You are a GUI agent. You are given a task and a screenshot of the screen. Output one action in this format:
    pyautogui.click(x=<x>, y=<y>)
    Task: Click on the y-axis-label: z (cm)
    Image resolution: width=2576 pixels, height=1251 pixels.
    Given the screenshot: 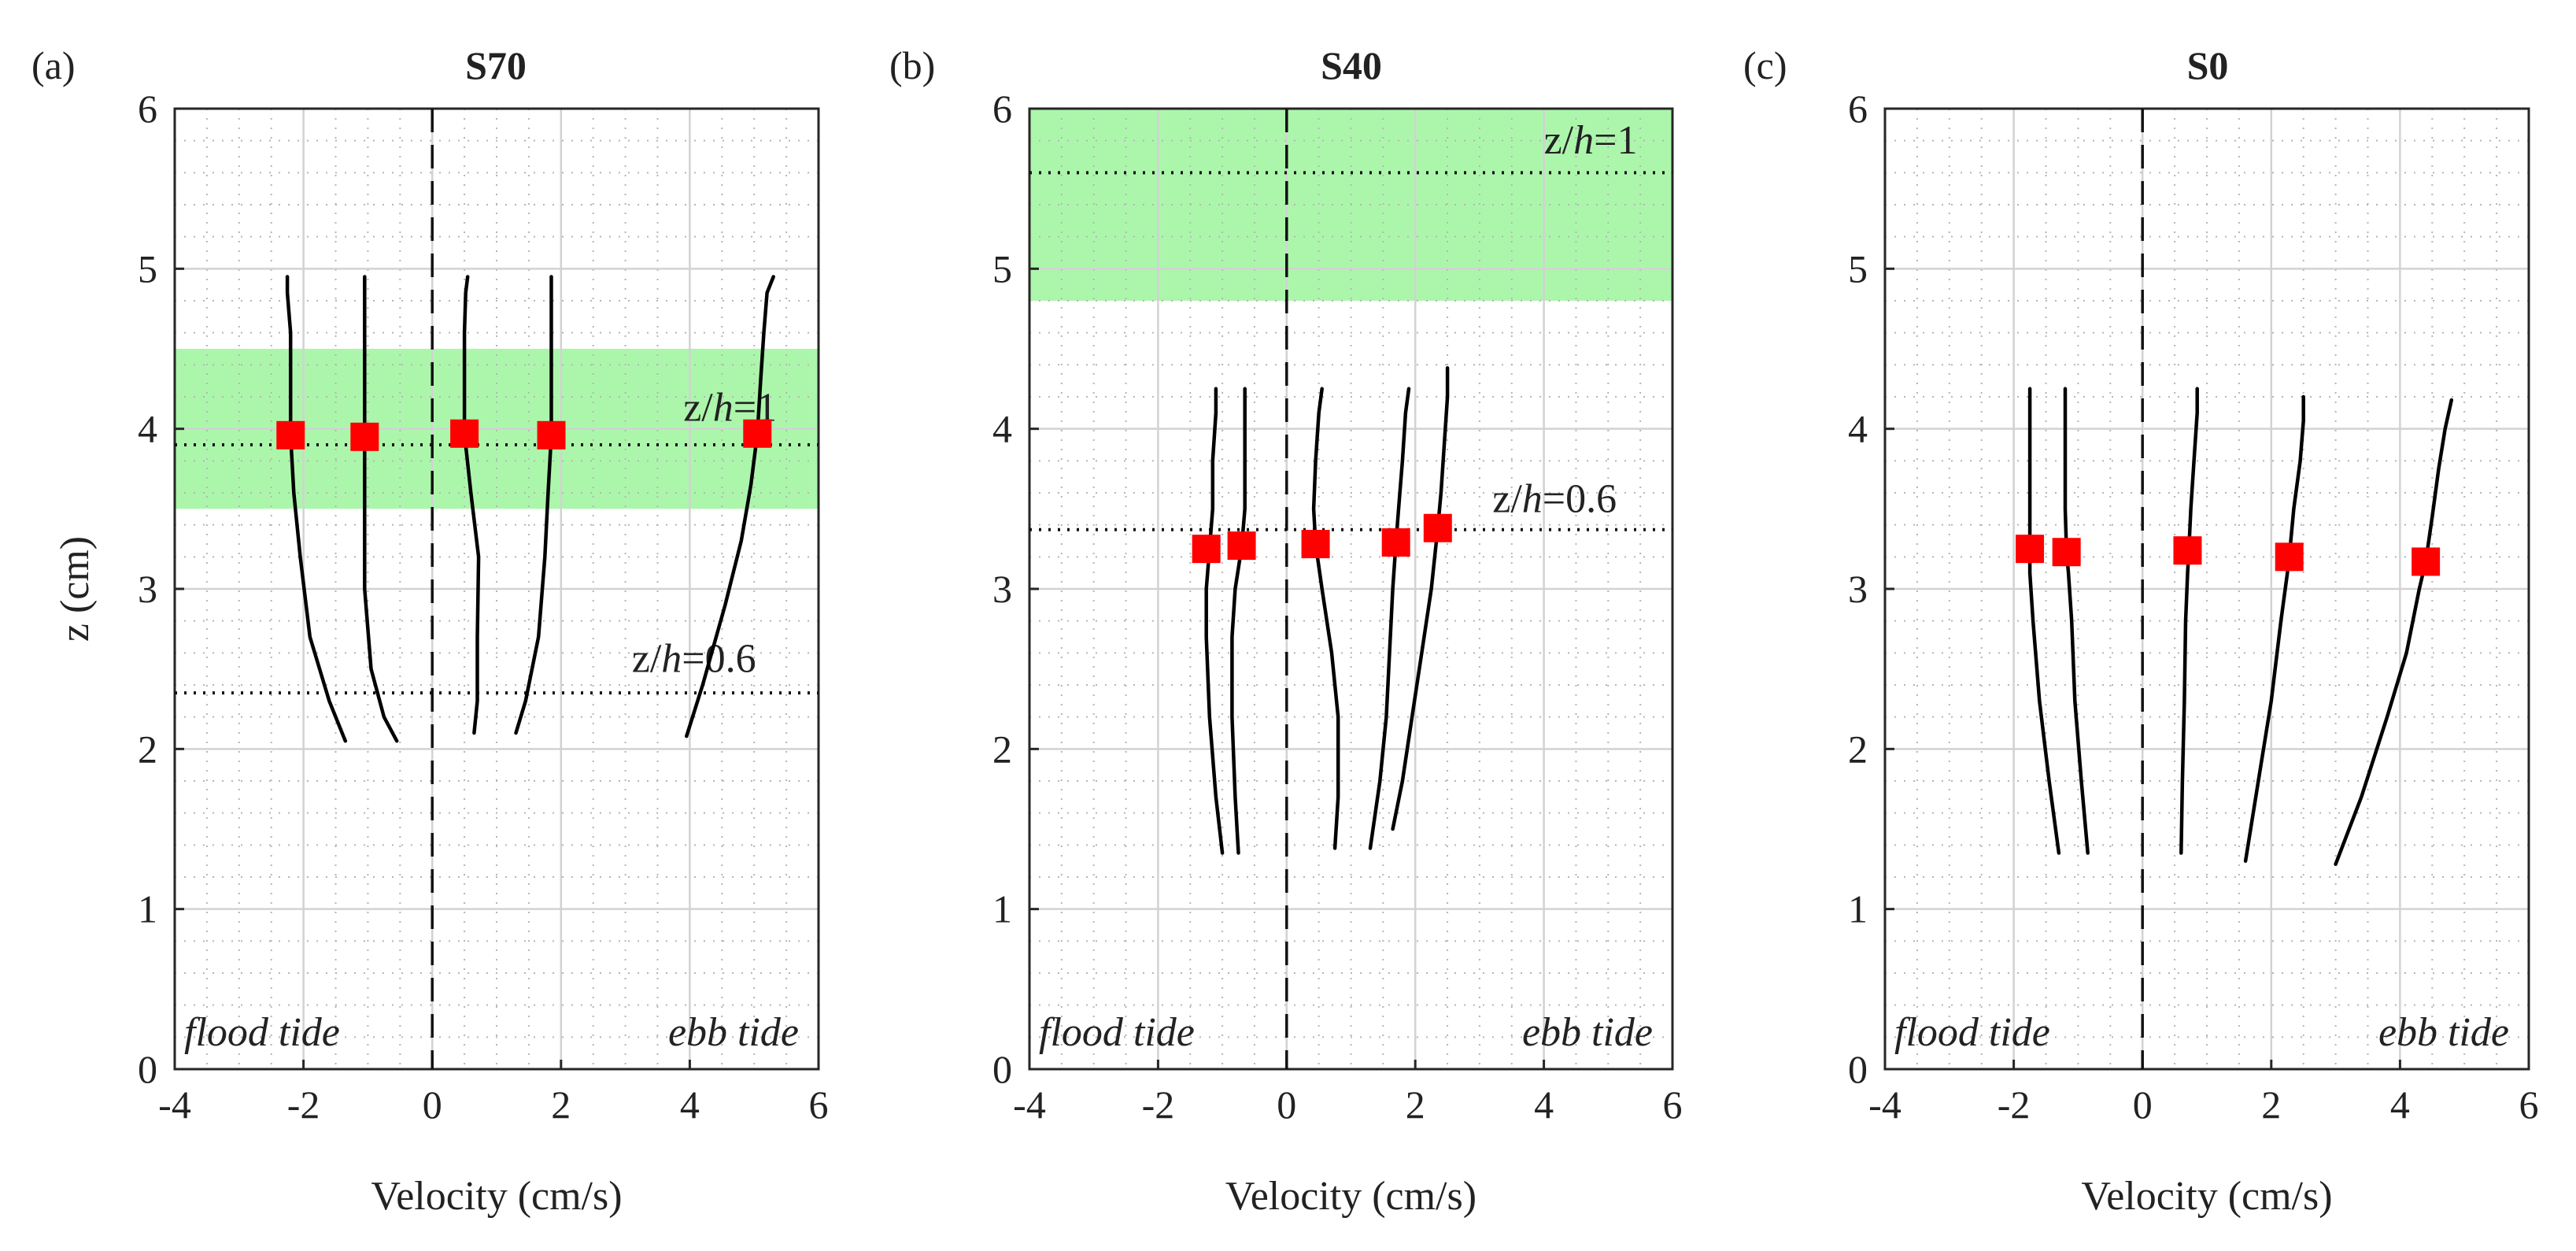 What is the action you would take?
    pyautogui.click(x=75, y=589)
    